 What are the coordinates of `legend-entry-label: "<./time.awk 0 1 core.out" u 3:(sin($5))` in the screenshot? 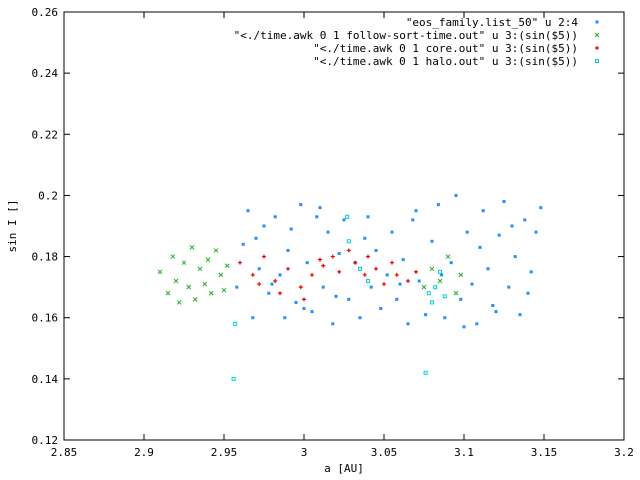 It's located at (445, 48).